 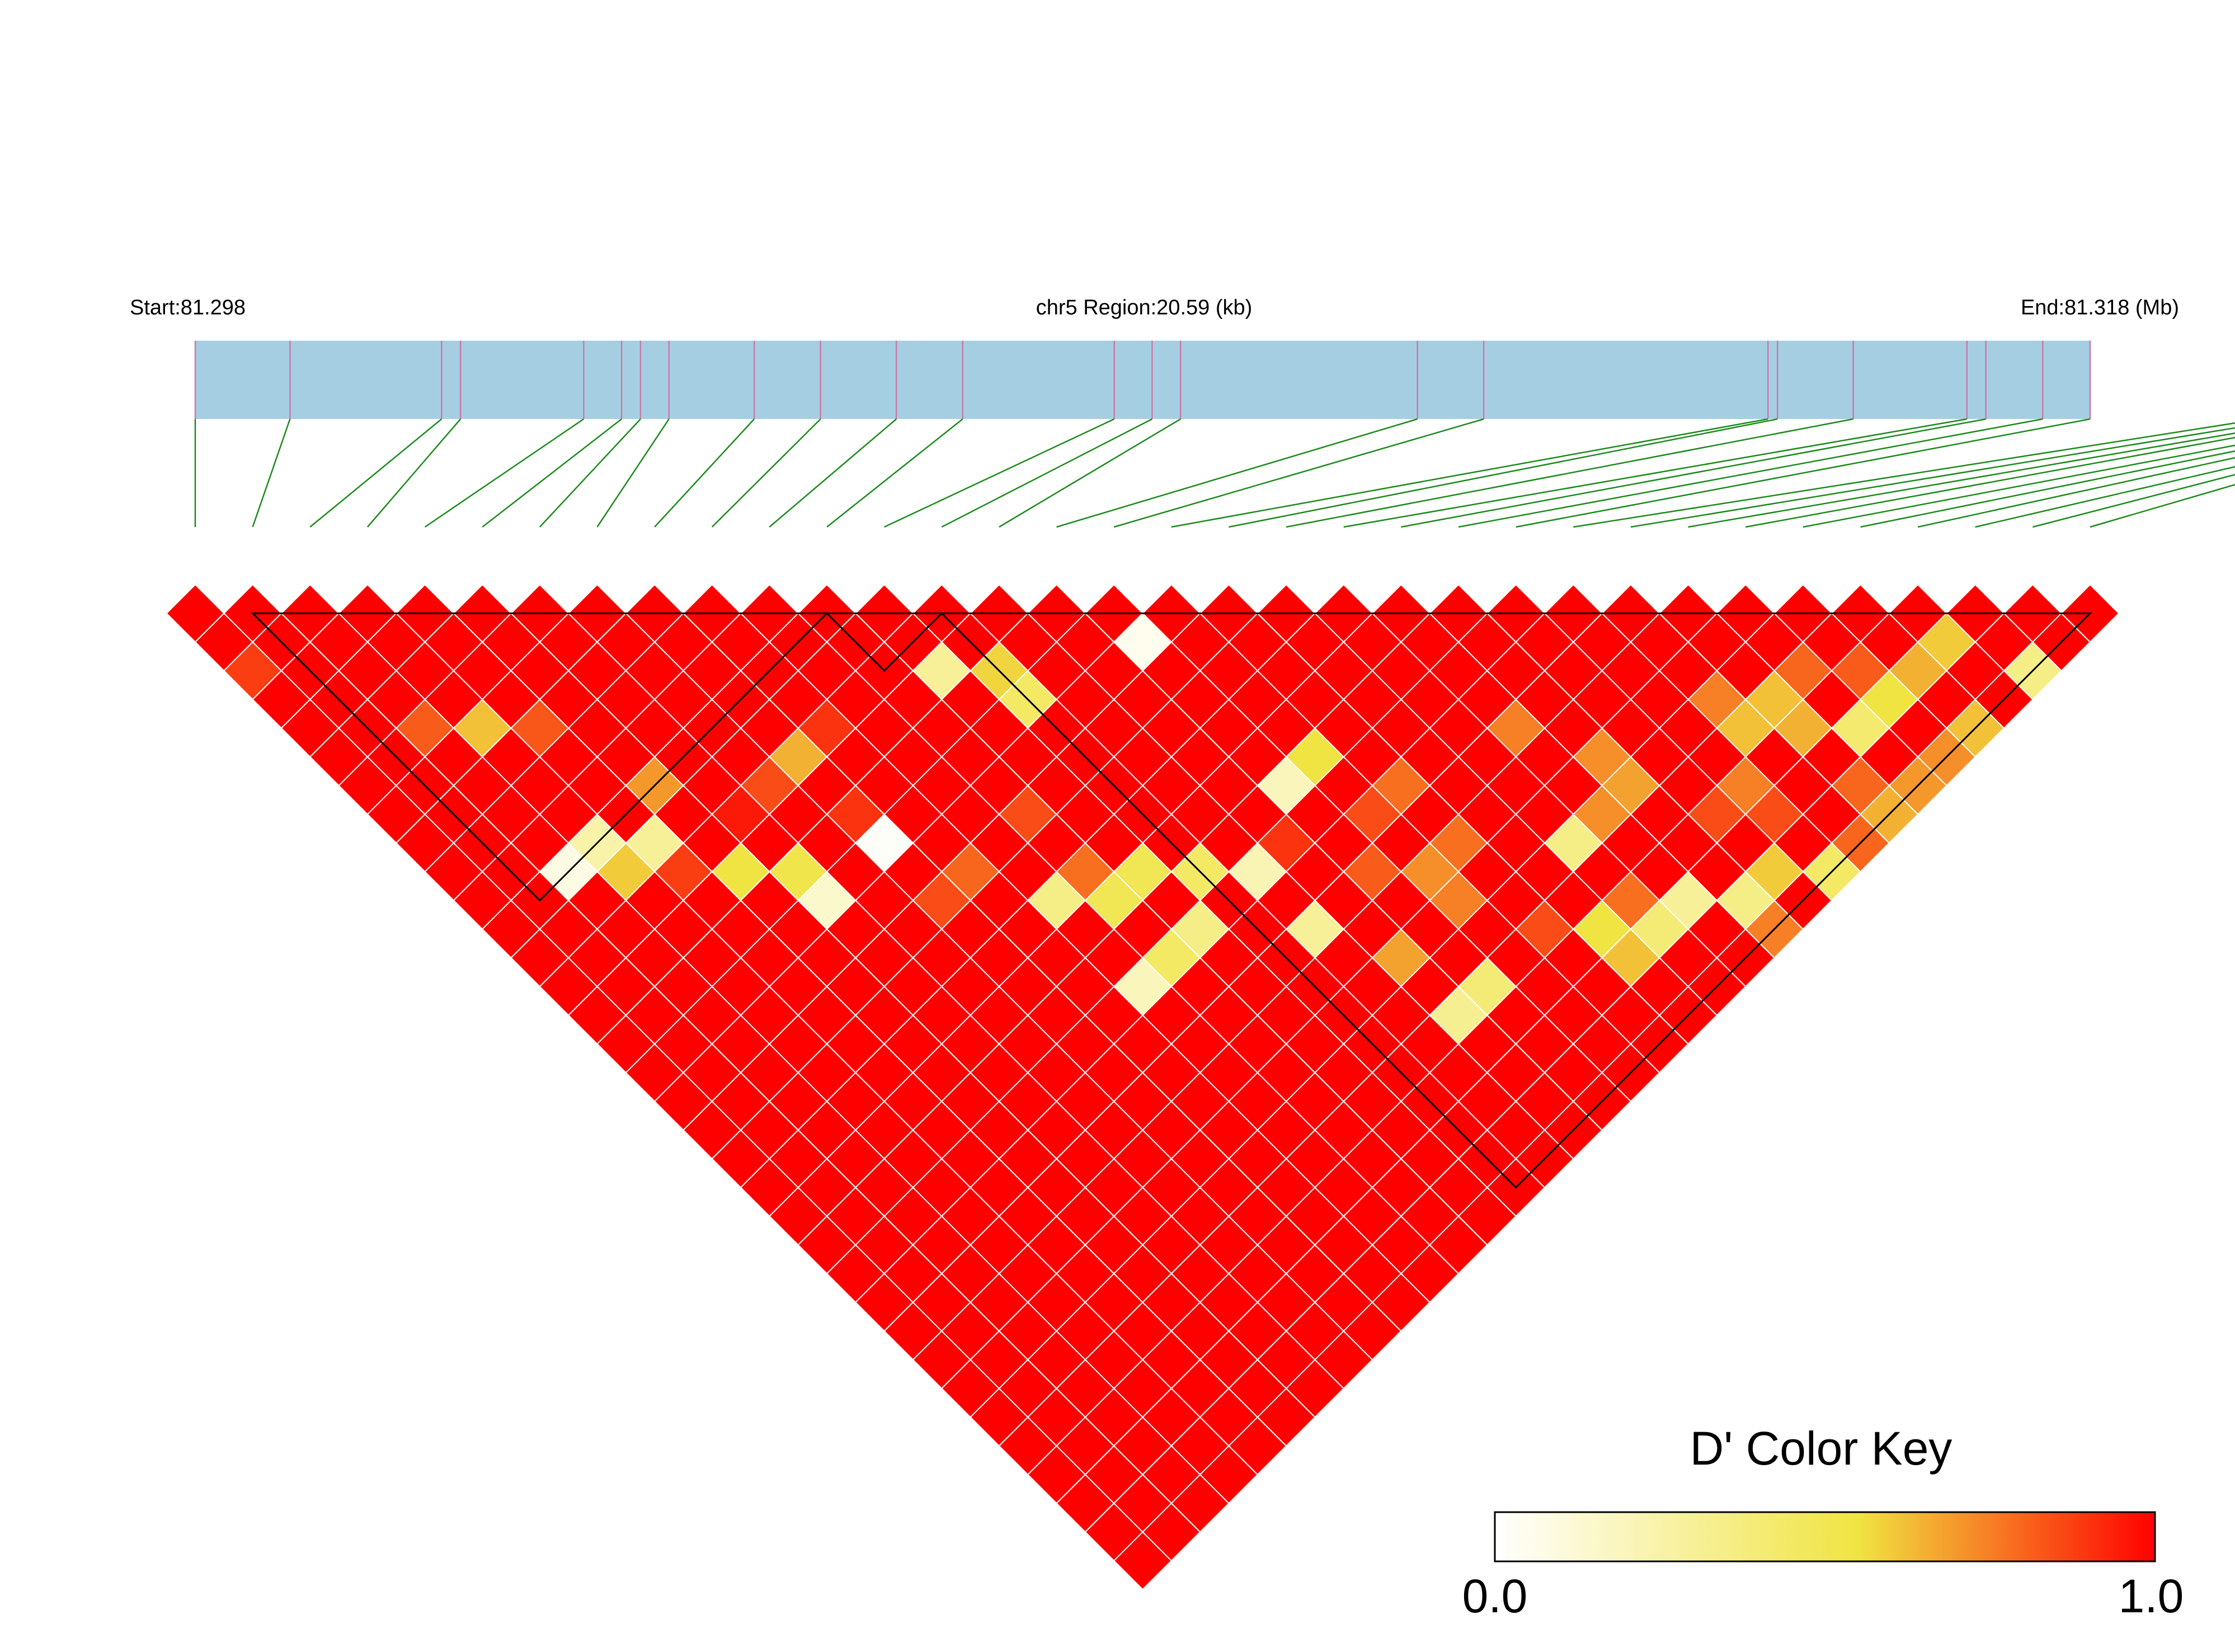 I want to click on region-end-label: End:81.318 (Mb), so click(x=2100, y=308).